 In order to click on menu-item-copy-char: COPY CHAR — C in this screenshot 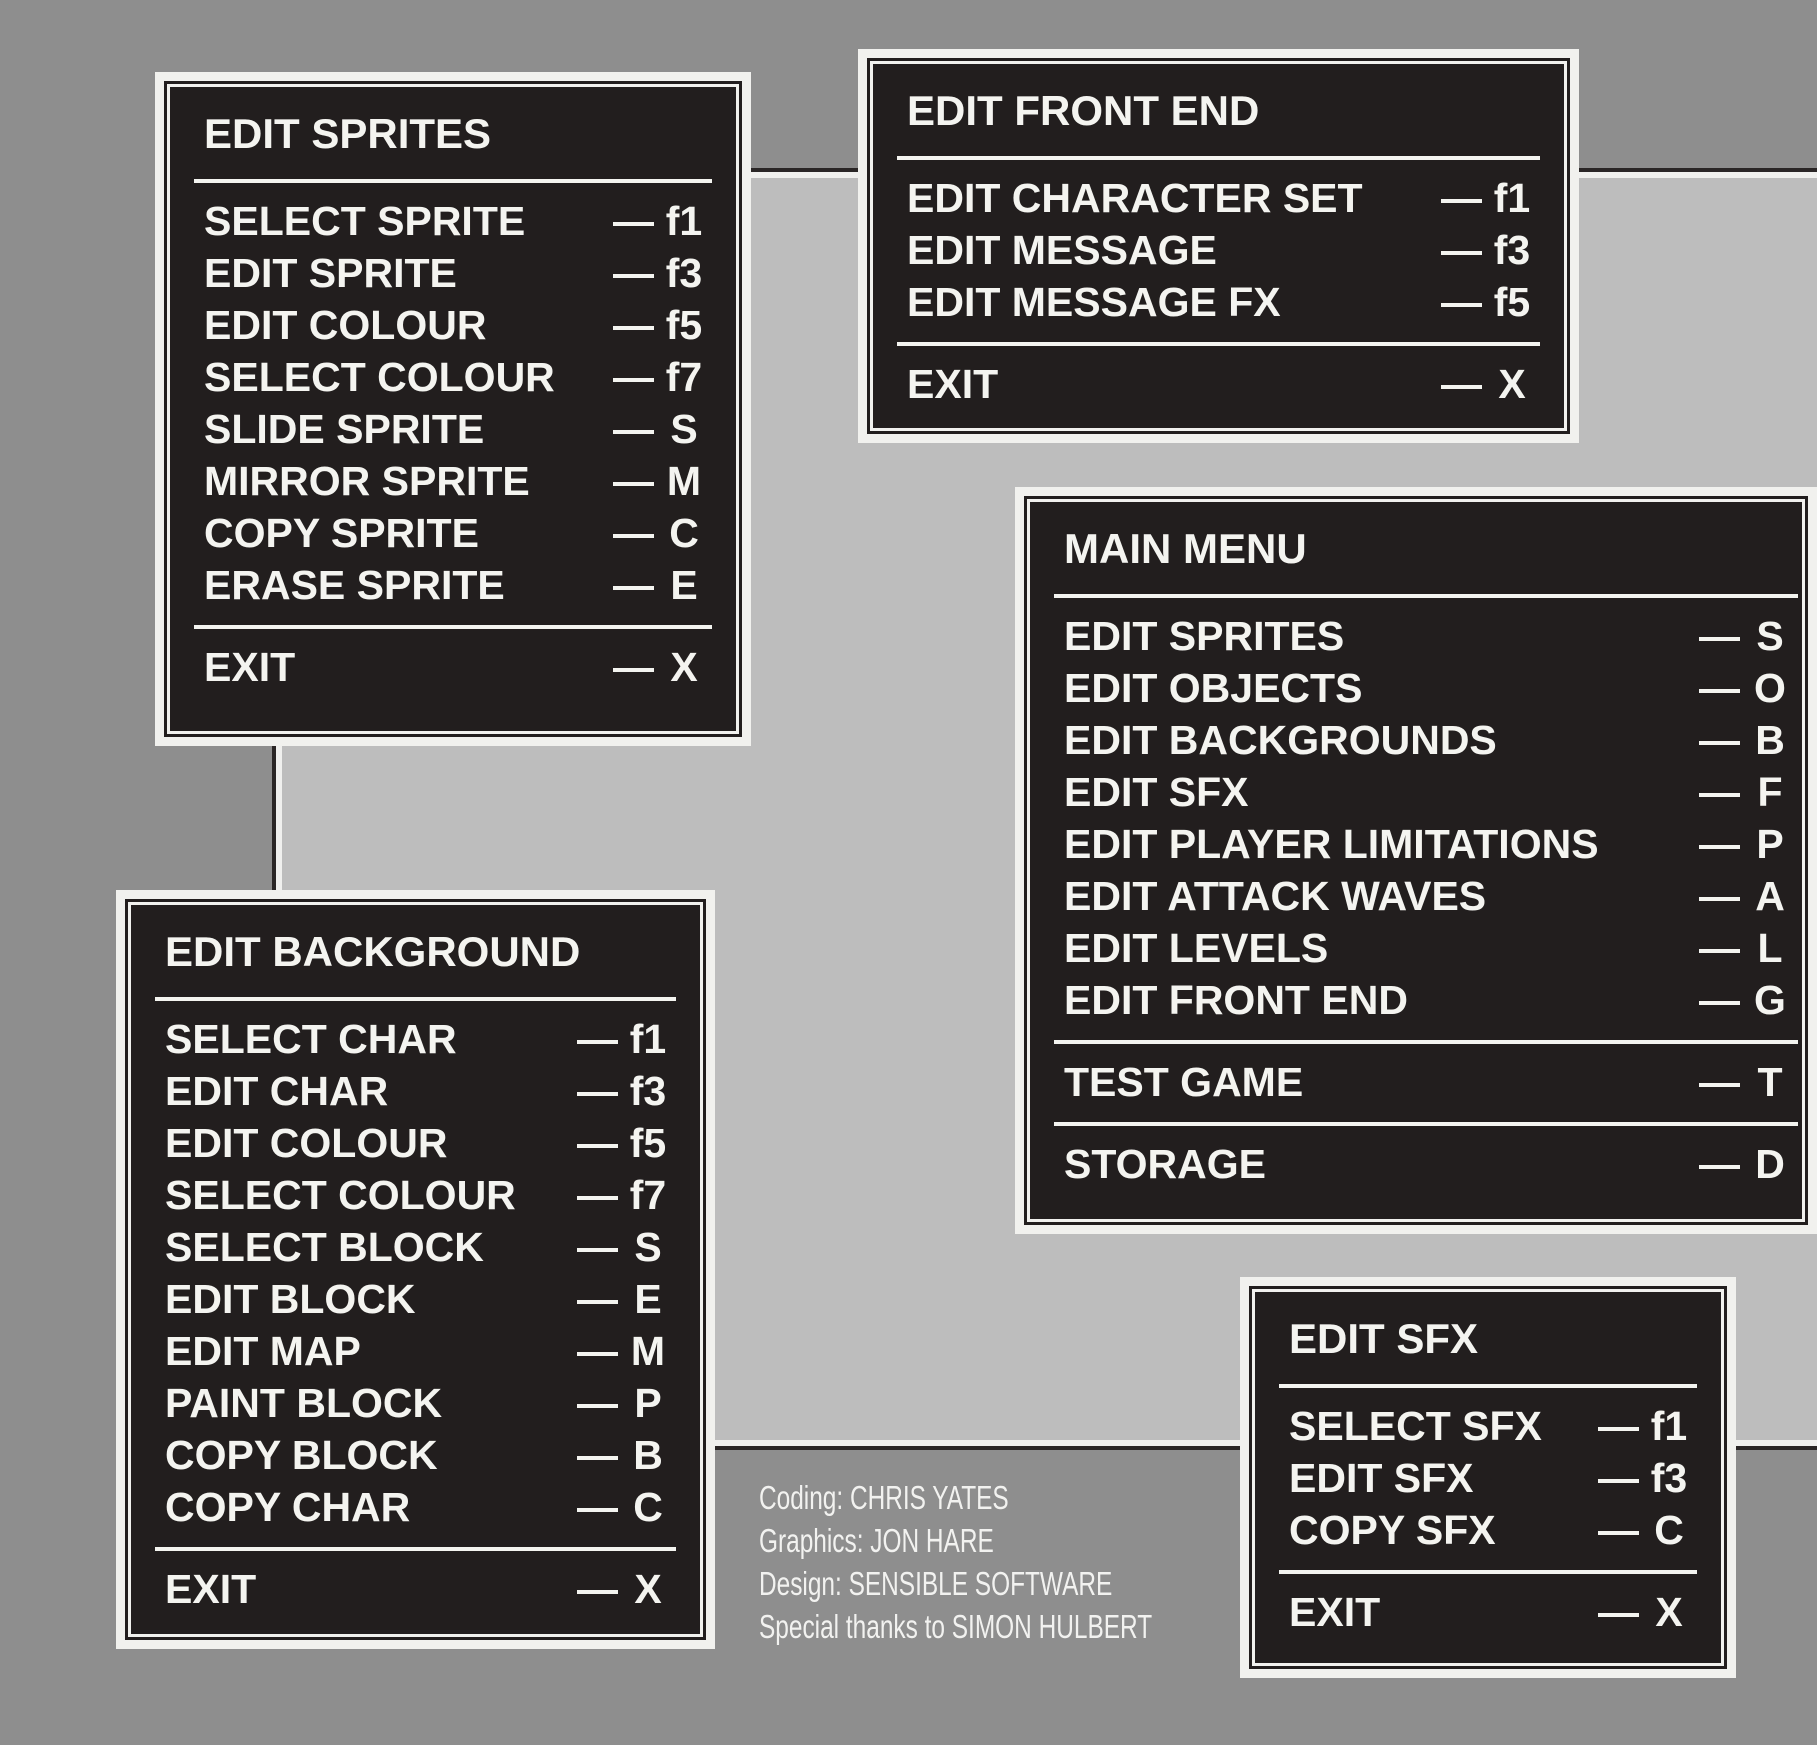, I will do `click(416, 1507)`.